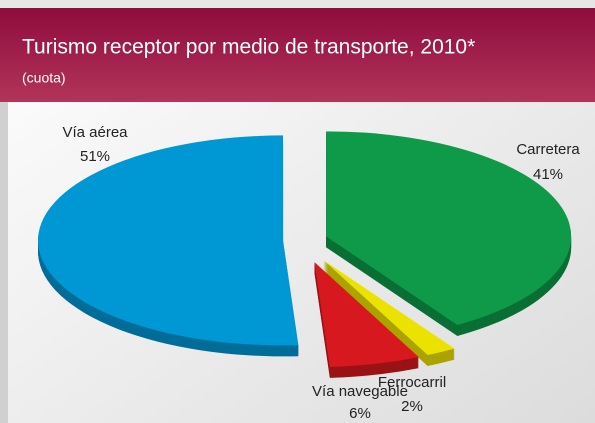  I want to click on value-label: 2%, so click(412, 406).